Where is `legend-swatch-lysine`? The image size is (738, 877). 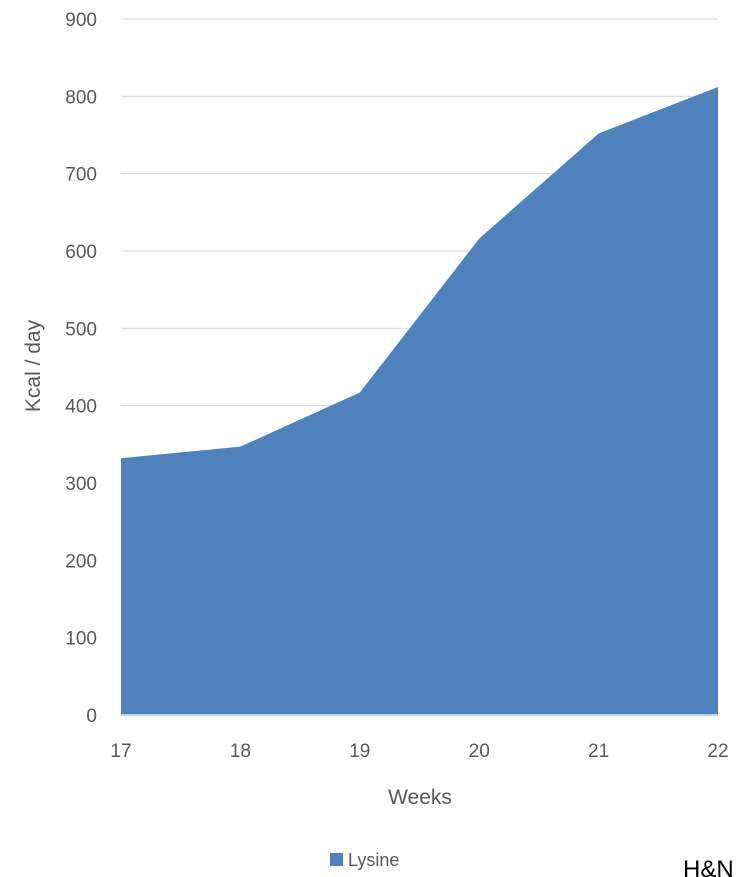 legend-swatch-lysine is located at coordinates (336, 859).